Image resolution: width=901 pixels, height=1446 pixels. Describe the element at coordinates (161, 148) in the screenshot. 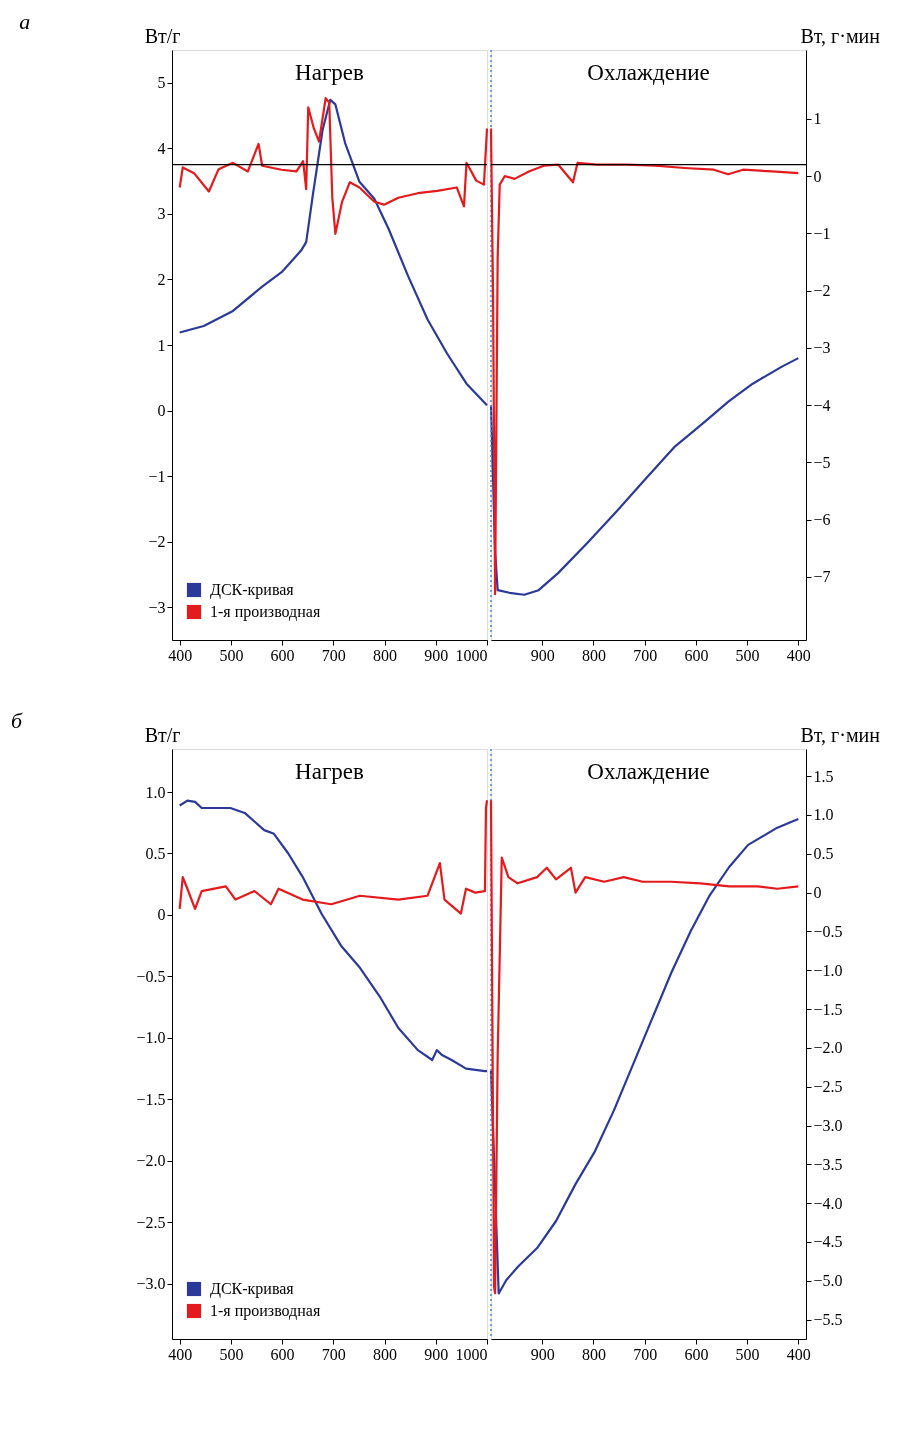

I see `y-tick-label: 4` at that location.